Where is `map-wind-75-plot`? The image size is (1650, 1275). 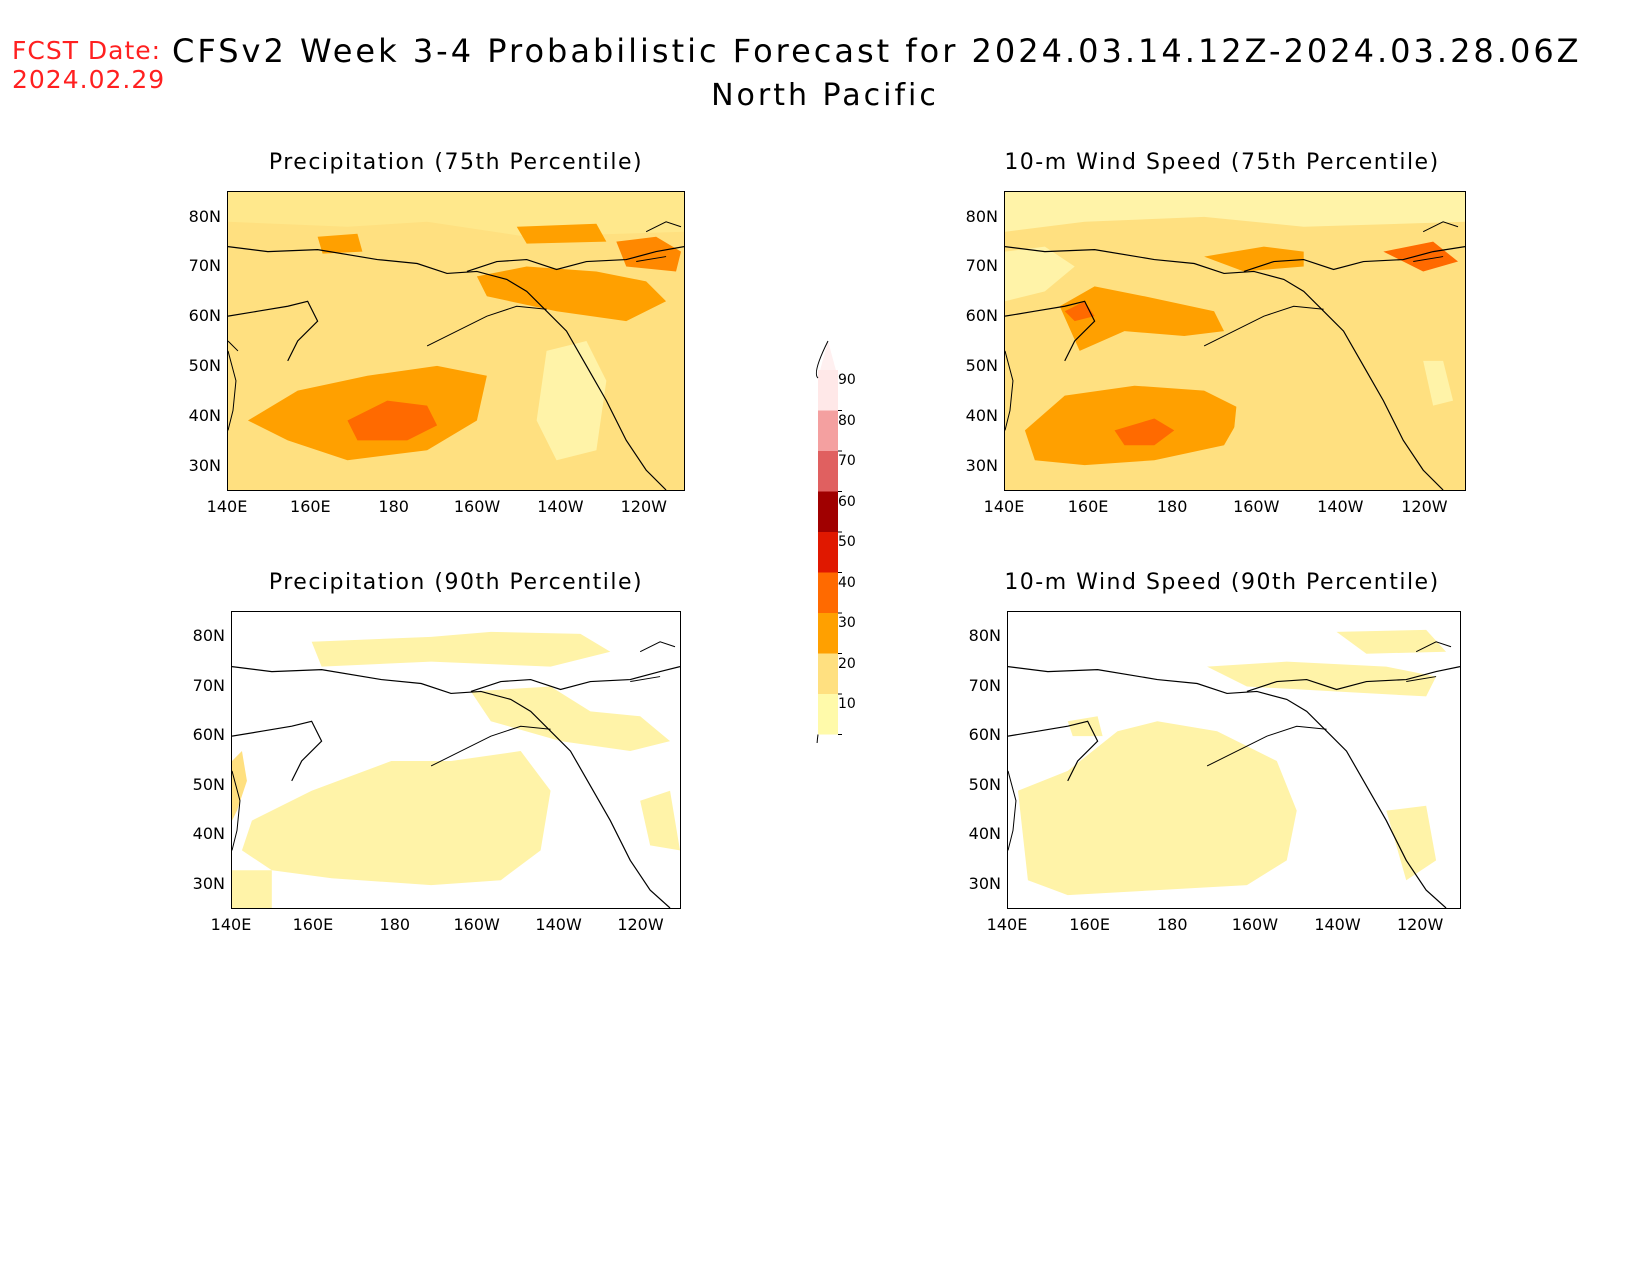
map-wind-75-plot is located at coordinates (1235, 341).